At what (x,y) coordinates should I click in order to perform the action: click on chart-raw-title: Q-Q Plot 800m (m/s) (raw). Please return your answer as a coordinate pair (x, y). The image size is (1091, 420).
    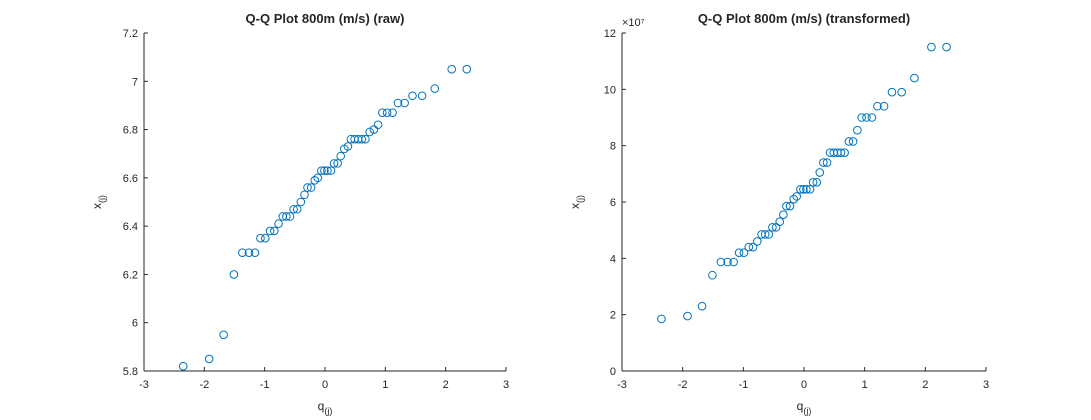
    Looking at the image, I should click on (325, 18).